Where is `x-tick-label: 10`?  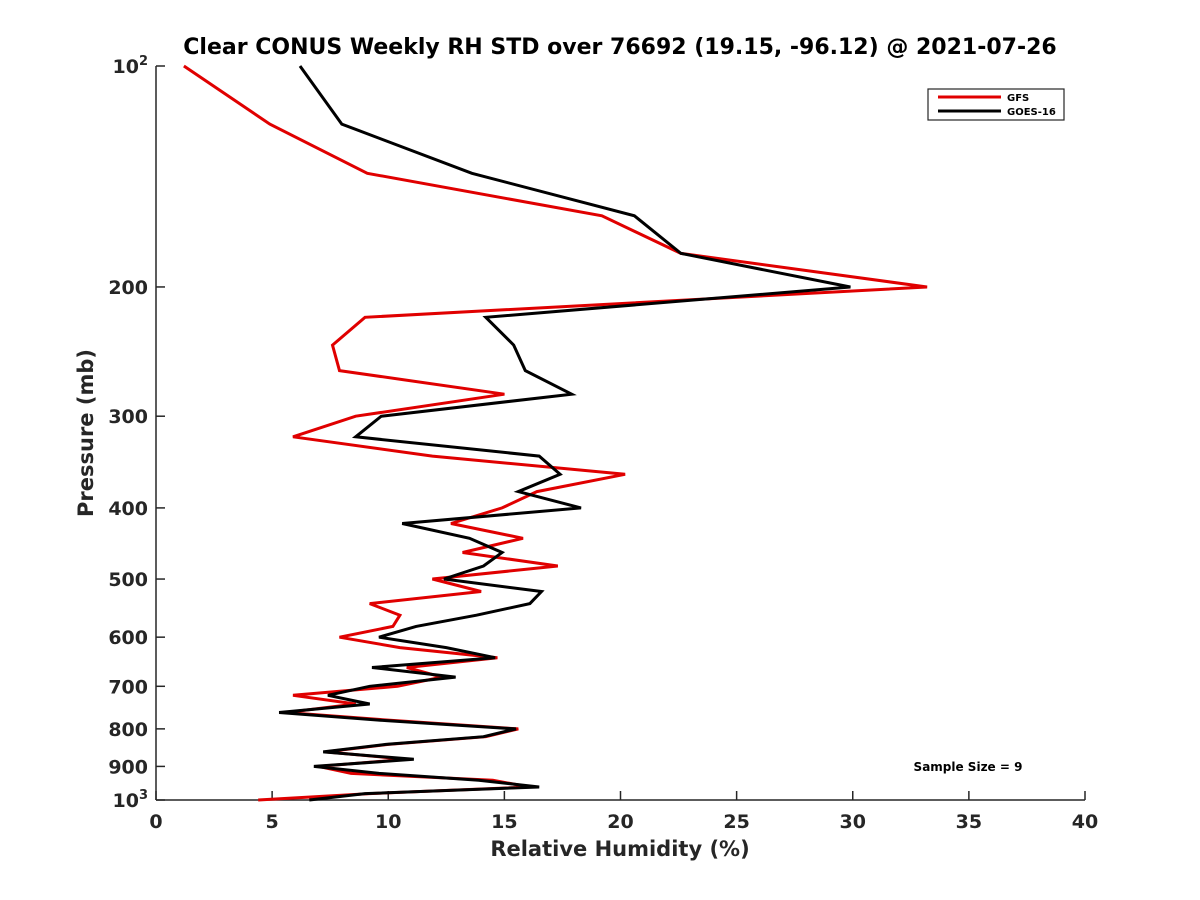 x-tick-label: 10 is located at coordinates (388, 822).